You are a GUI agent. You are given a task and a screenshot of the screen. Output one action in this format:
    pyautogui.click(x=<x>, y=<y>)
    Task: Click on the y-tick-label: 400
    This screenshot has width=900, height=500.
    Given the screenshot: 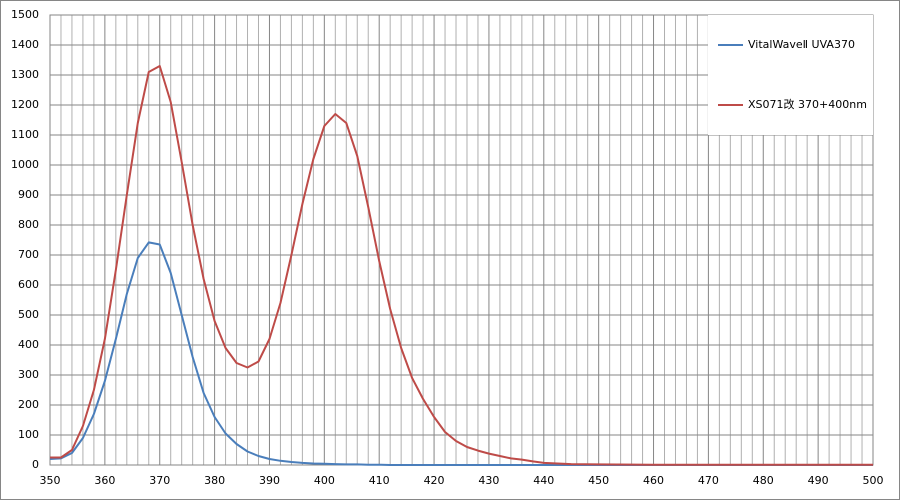 What is the action you would take?
    pyautogui.click(x=28, y=344)
    